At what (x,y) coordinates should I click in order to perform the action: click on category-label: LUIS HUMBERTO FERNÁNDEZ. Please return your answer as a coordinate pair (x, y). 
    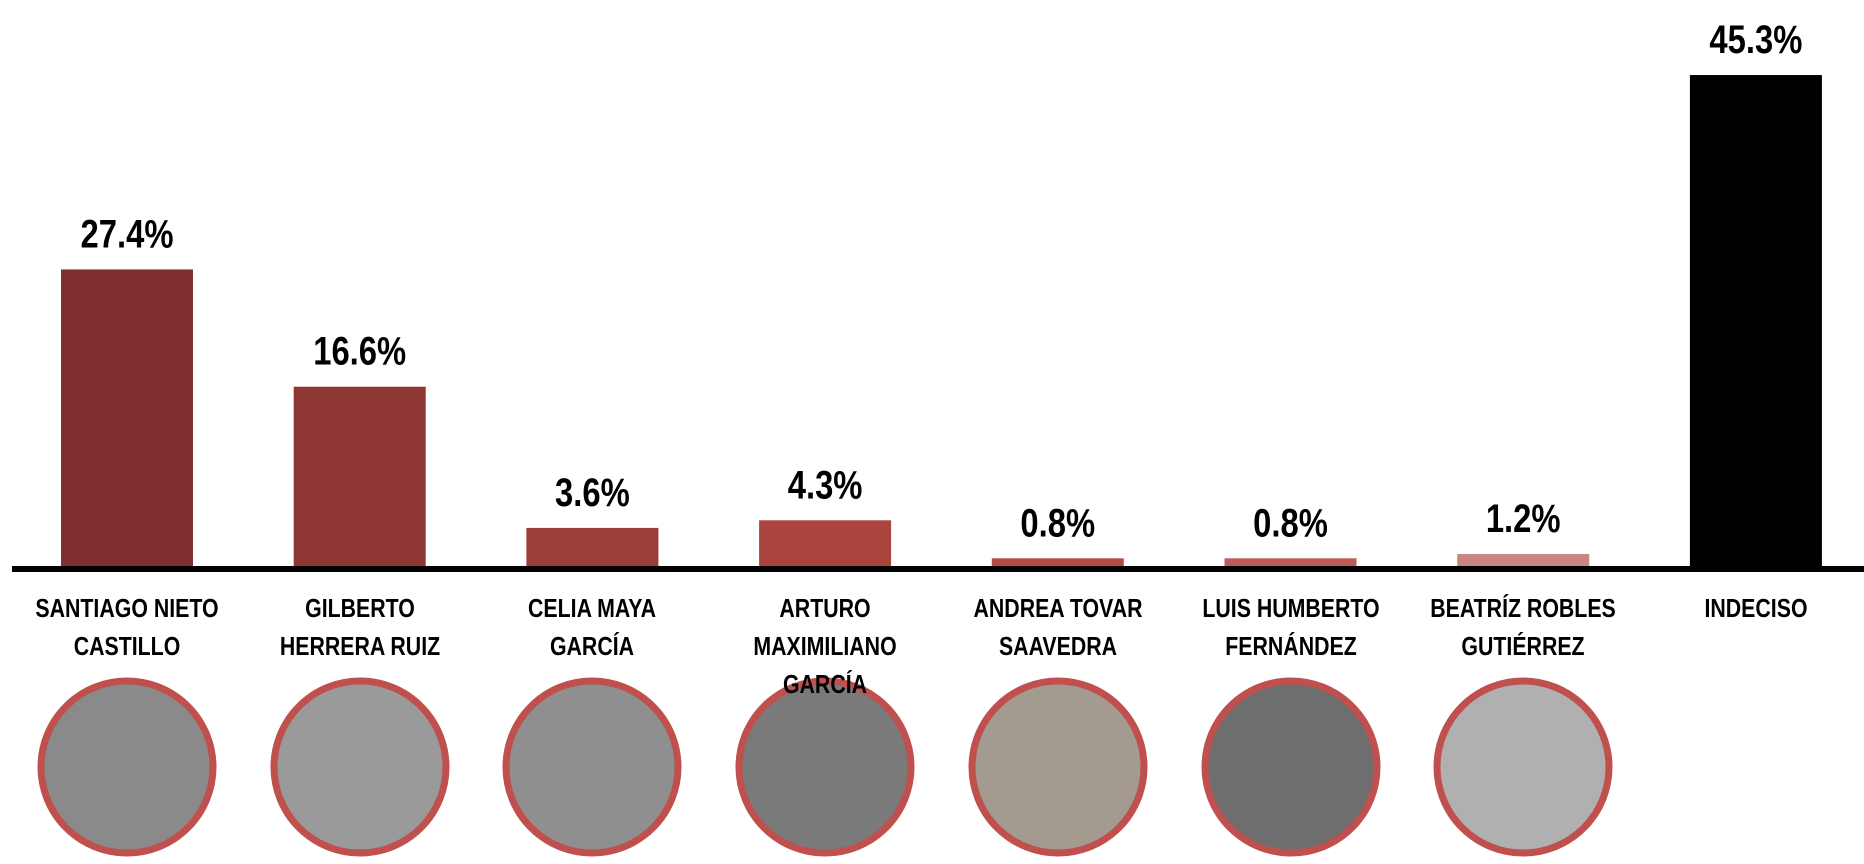
    Looking at the image, I should click on (1290, 627).